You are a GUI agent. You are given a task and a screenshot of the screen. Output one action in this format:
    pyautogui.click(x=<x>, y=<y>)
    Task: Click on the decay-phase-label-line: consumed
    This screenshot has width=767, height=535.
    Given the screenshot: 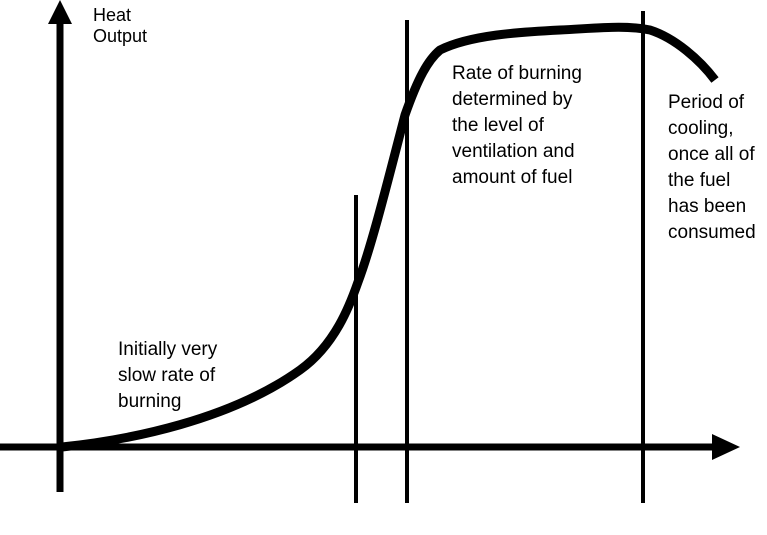 What is the action you would take?
    pyautogui.click(x=712, y=232)
    